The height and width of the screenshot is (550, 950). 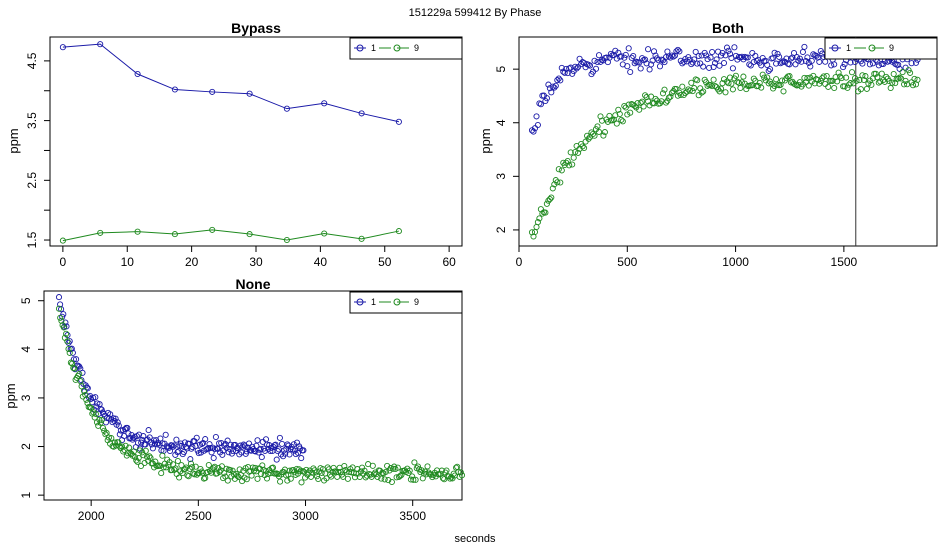 I want to click on x-axis-label: seconds, so click(x=475, y=539).